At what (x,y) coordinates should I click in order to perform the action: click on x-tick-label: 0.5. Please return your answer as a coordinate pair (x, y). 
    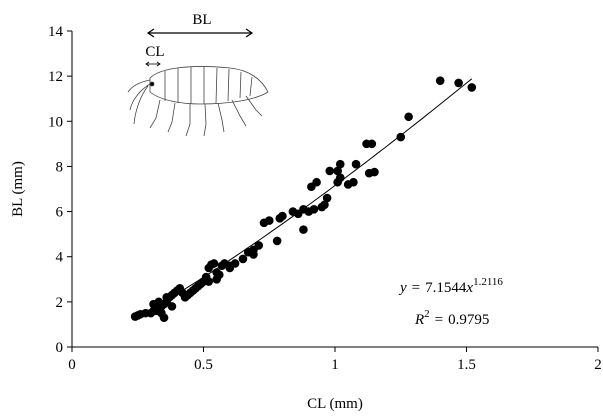
    Looking at the image, I should click on (203, 365).